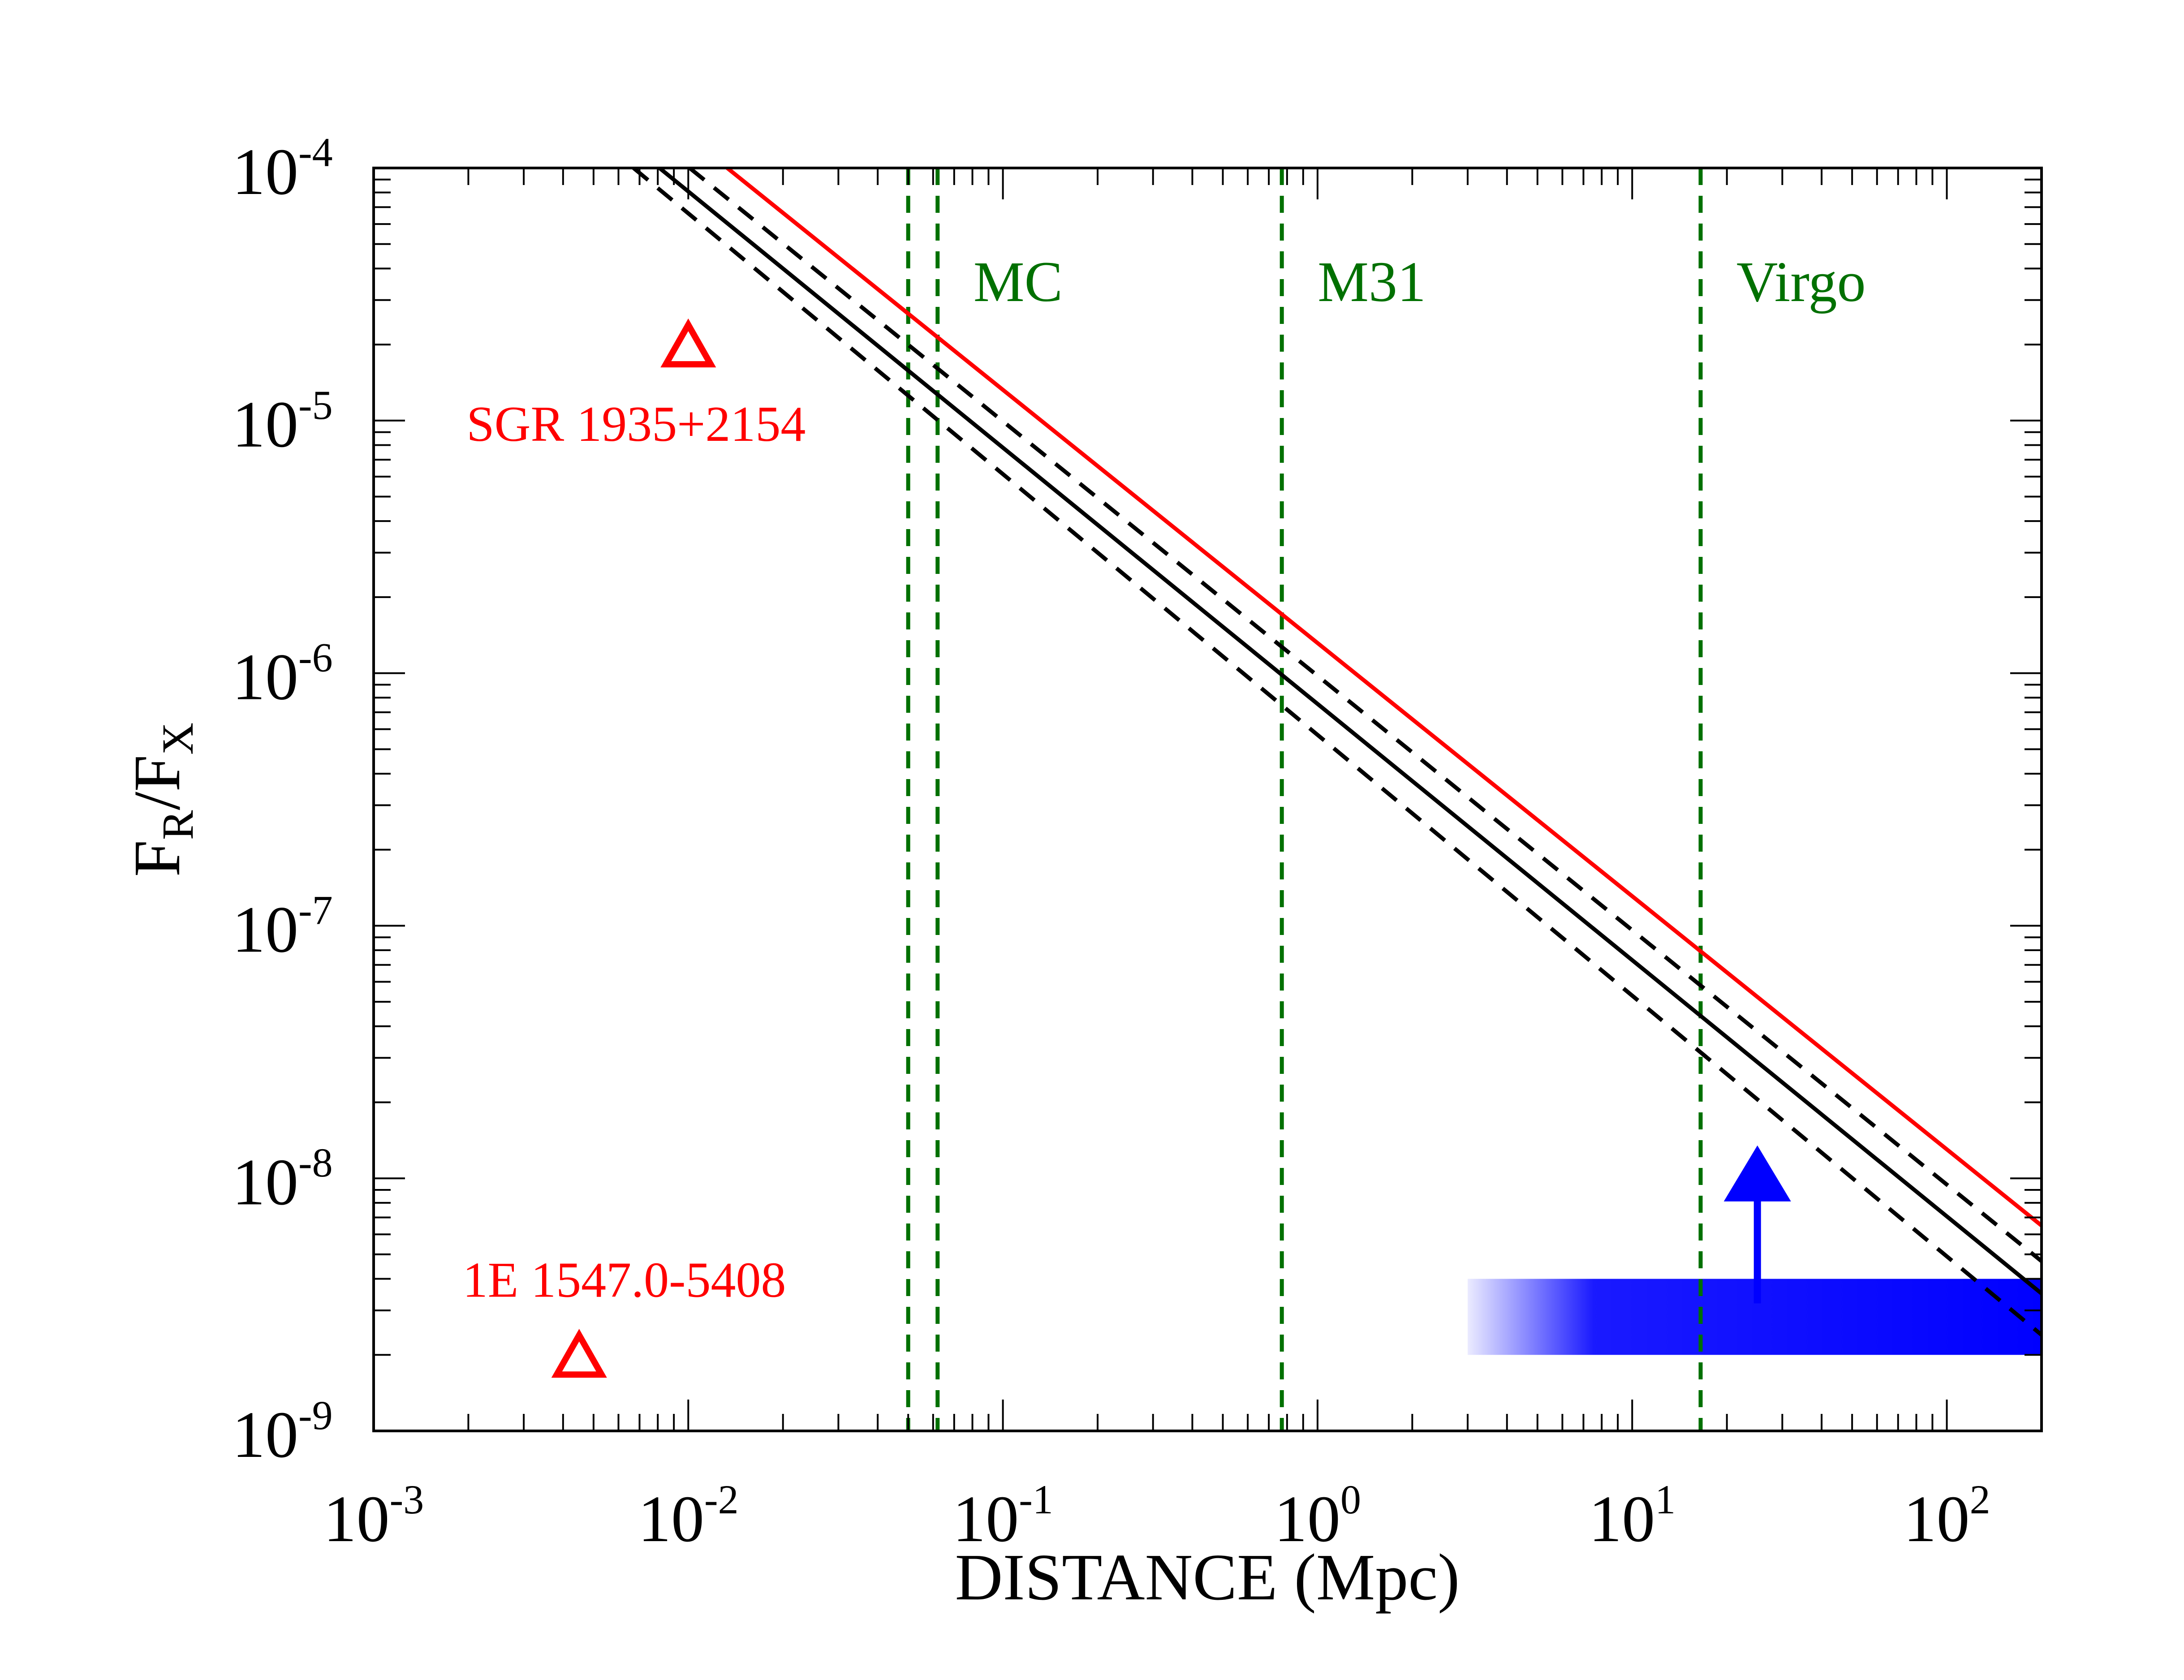 This screenshot has height=1680, width=2184. Describe the element at coordinates (1801, 282) in the screenshot. I see `reference-label: Virgo` at that location.